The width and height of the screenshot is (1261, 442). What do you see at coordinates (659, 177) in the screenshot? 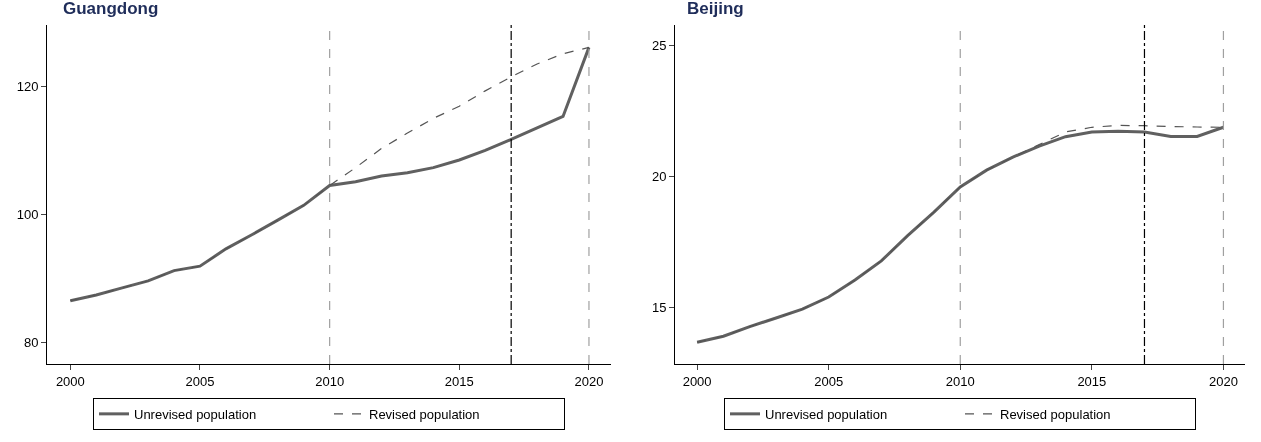
I see `y-tick-label: 20` at bounding box center [659, 177].